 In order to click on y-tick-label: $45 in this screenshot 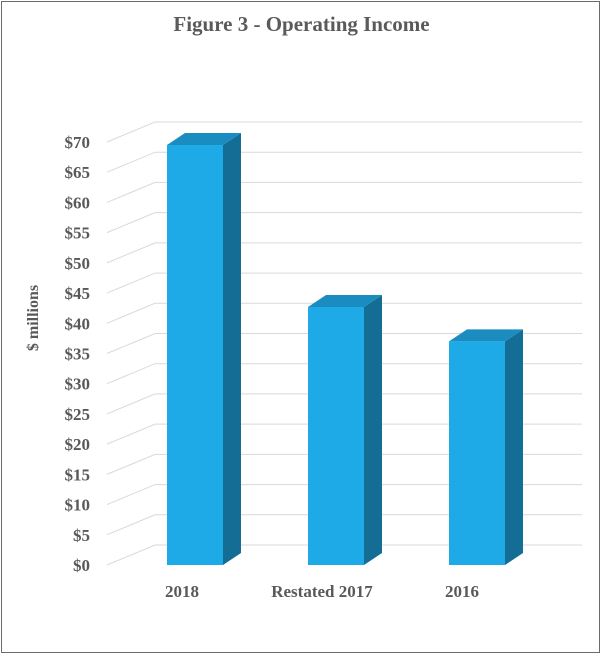, I will do `click(78, 293)`.